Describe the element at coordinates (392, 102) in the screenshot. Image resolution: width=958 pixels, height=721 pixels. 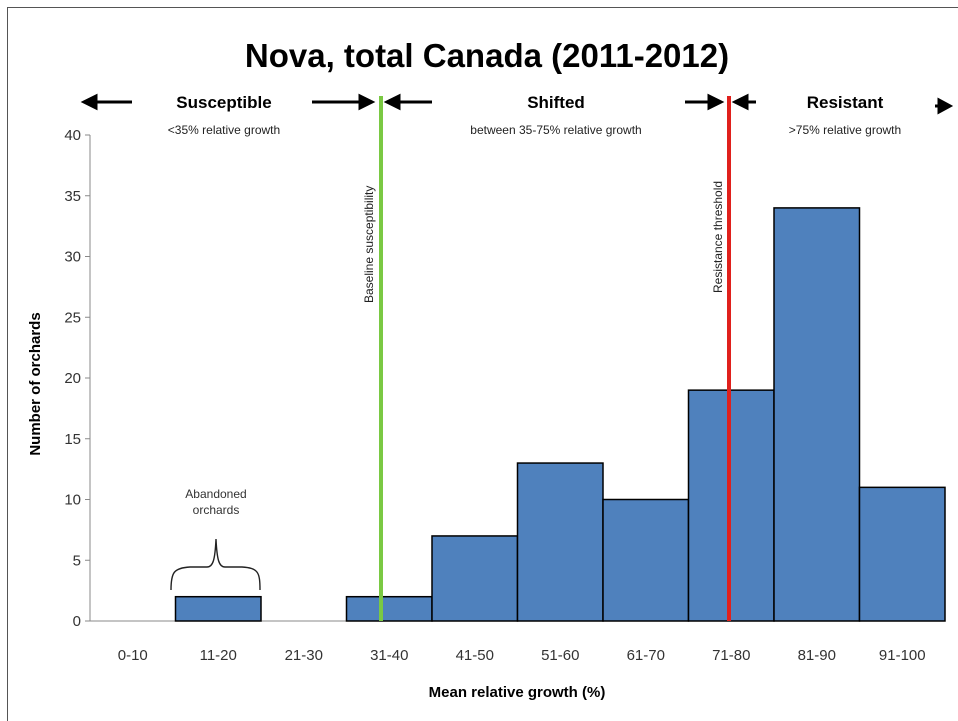
I see `arrow-shifted-left-head` at that location.